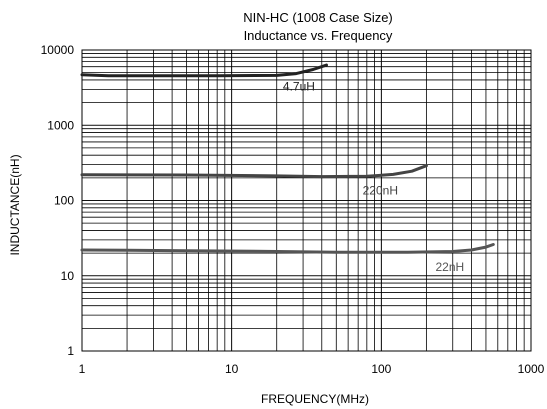  What do you see at coordinates (318, 35) in the screenshot?
I see `chart-subtitle: Inductance vs. Frequency` at bounding box center [318, 35].